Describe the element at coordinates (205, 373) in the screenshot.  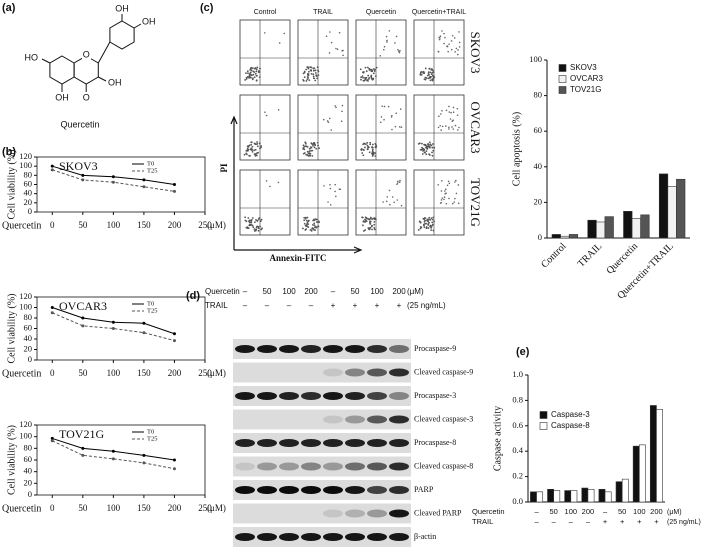
I see `x-tick-label: 250` at that location.